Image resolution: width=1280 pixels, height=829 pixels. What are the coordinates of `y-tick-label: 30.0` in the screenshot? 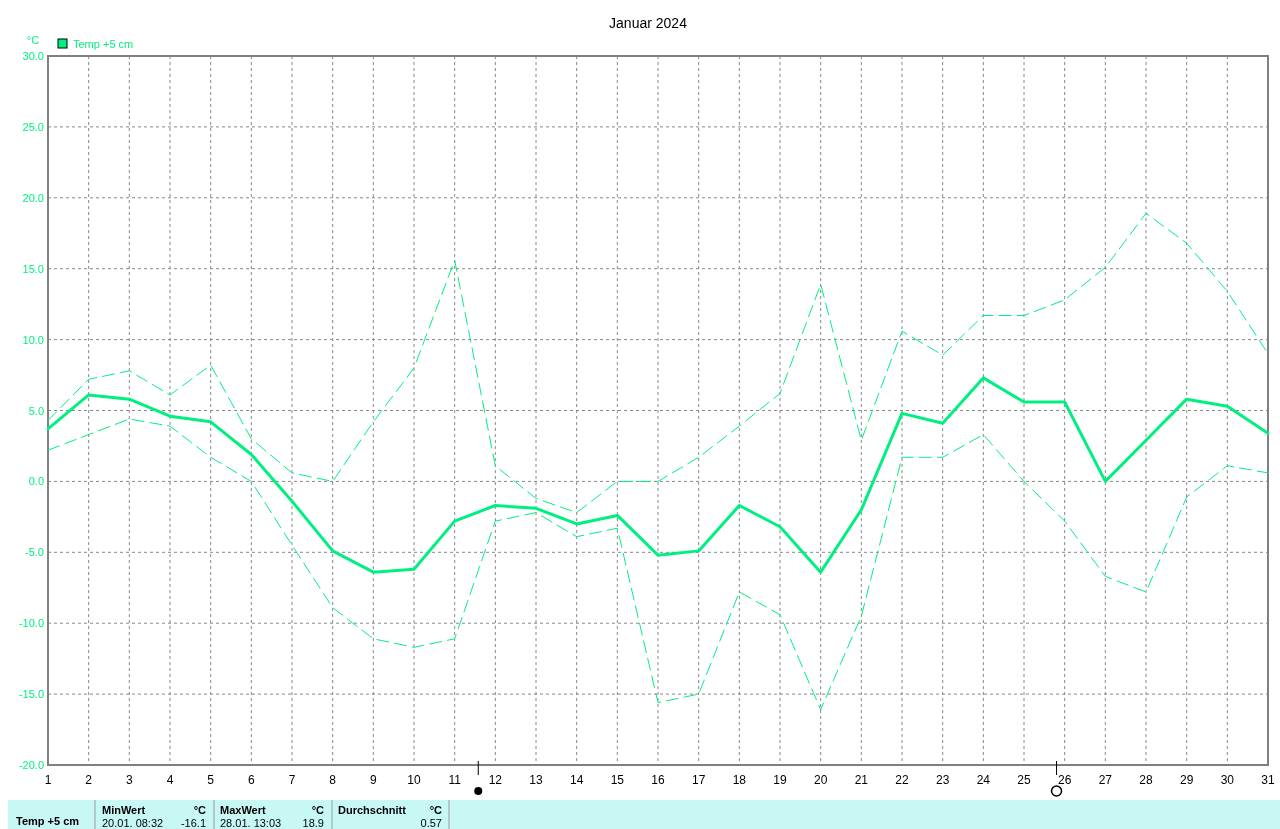 It's located at (33, 56).